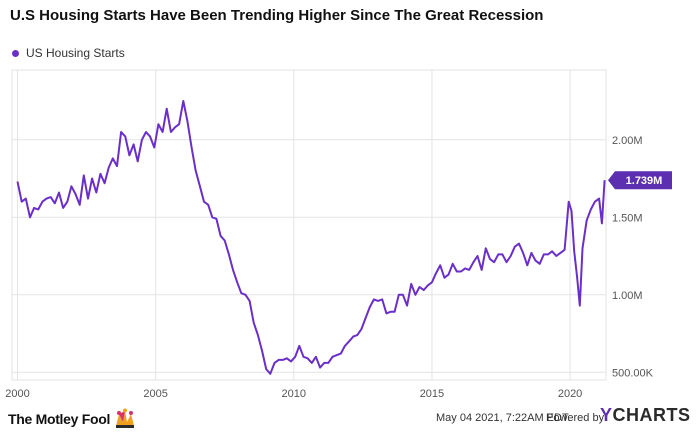  Describe the element at coordinates (75, 53) in the screenshot. I see `legend-label: US Housing Starts` at that location.